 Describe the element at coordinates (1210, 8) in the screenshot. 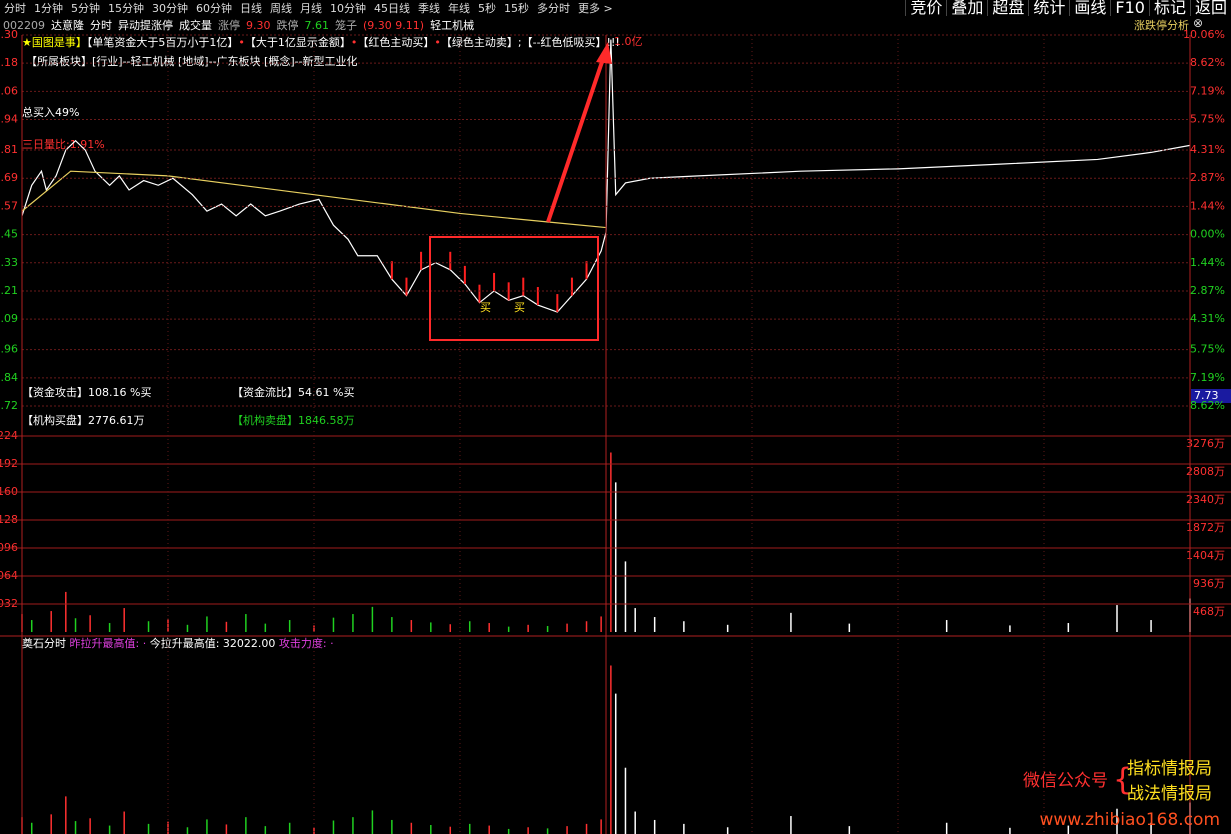

I see `toolbar-button: 返回` at that location.